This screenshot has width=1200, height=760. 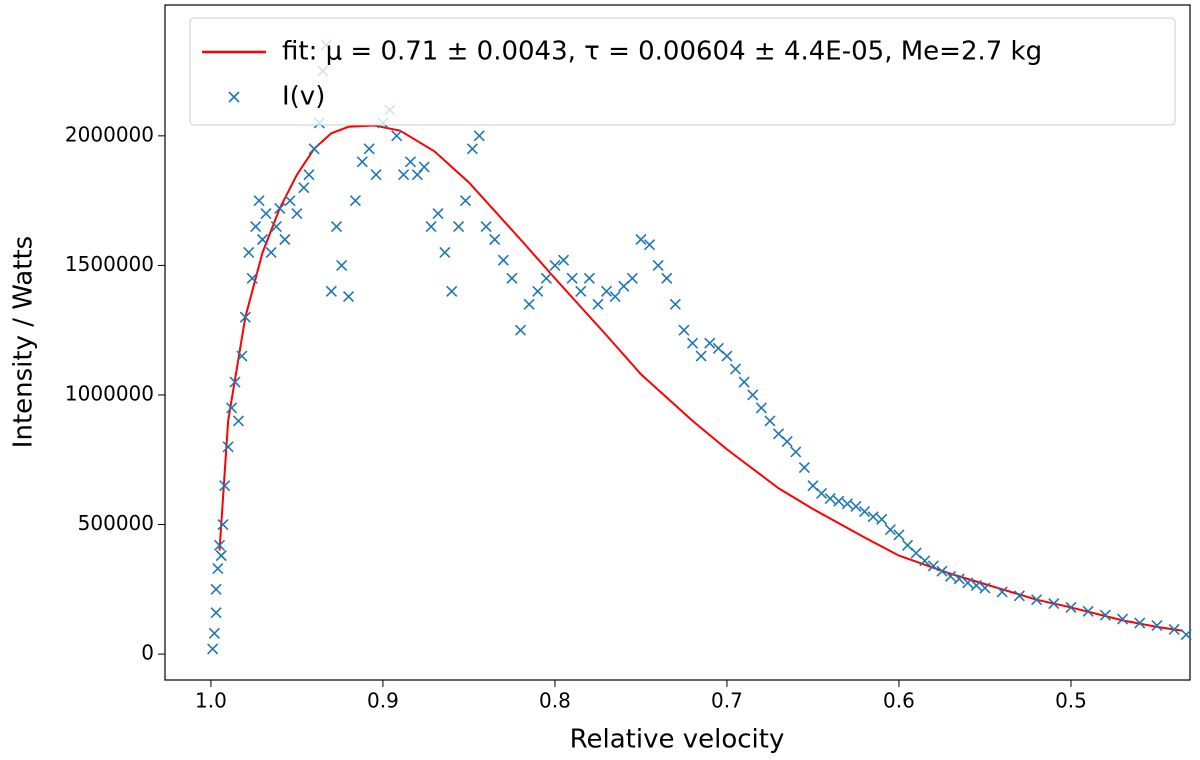 I want to click on y-axis-label: Intensity / Watts, so click(x=24, y=342).